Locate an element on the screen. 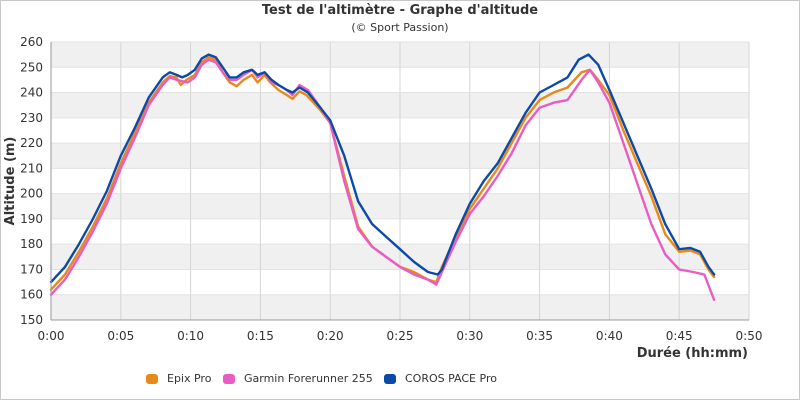 The width and height of the screenshot is (800, 400). x-tick-label: 0:40 is located at coordinates (609, 336).